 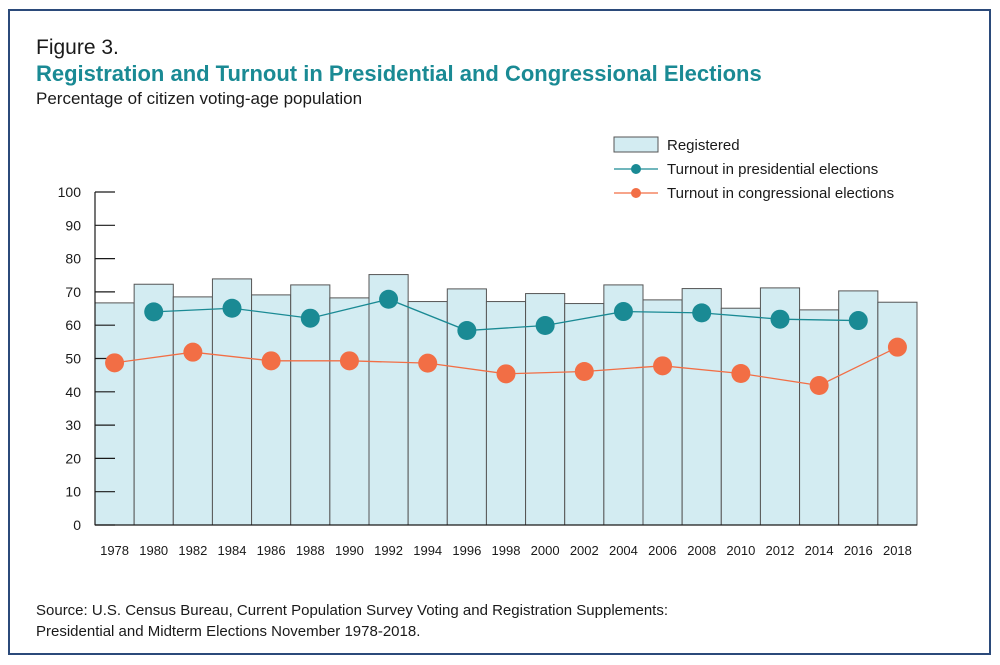 What do you see at coordinates (780, 319) in the screenshot?
I see `presidential-point-2012` at bounding box center [780, 319].